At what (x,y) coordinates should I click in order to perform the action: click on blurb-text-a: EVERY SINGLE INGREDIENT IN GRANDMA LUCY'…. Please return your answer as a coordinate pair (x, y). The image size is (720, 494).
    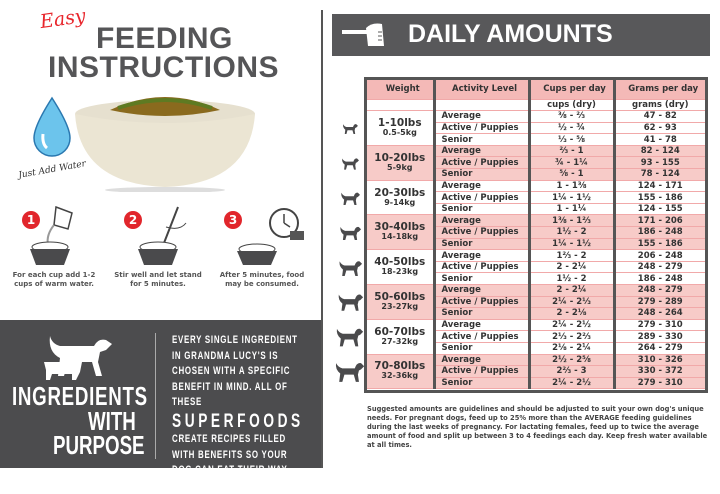
    Looking at the image, I should click on (235, 371).